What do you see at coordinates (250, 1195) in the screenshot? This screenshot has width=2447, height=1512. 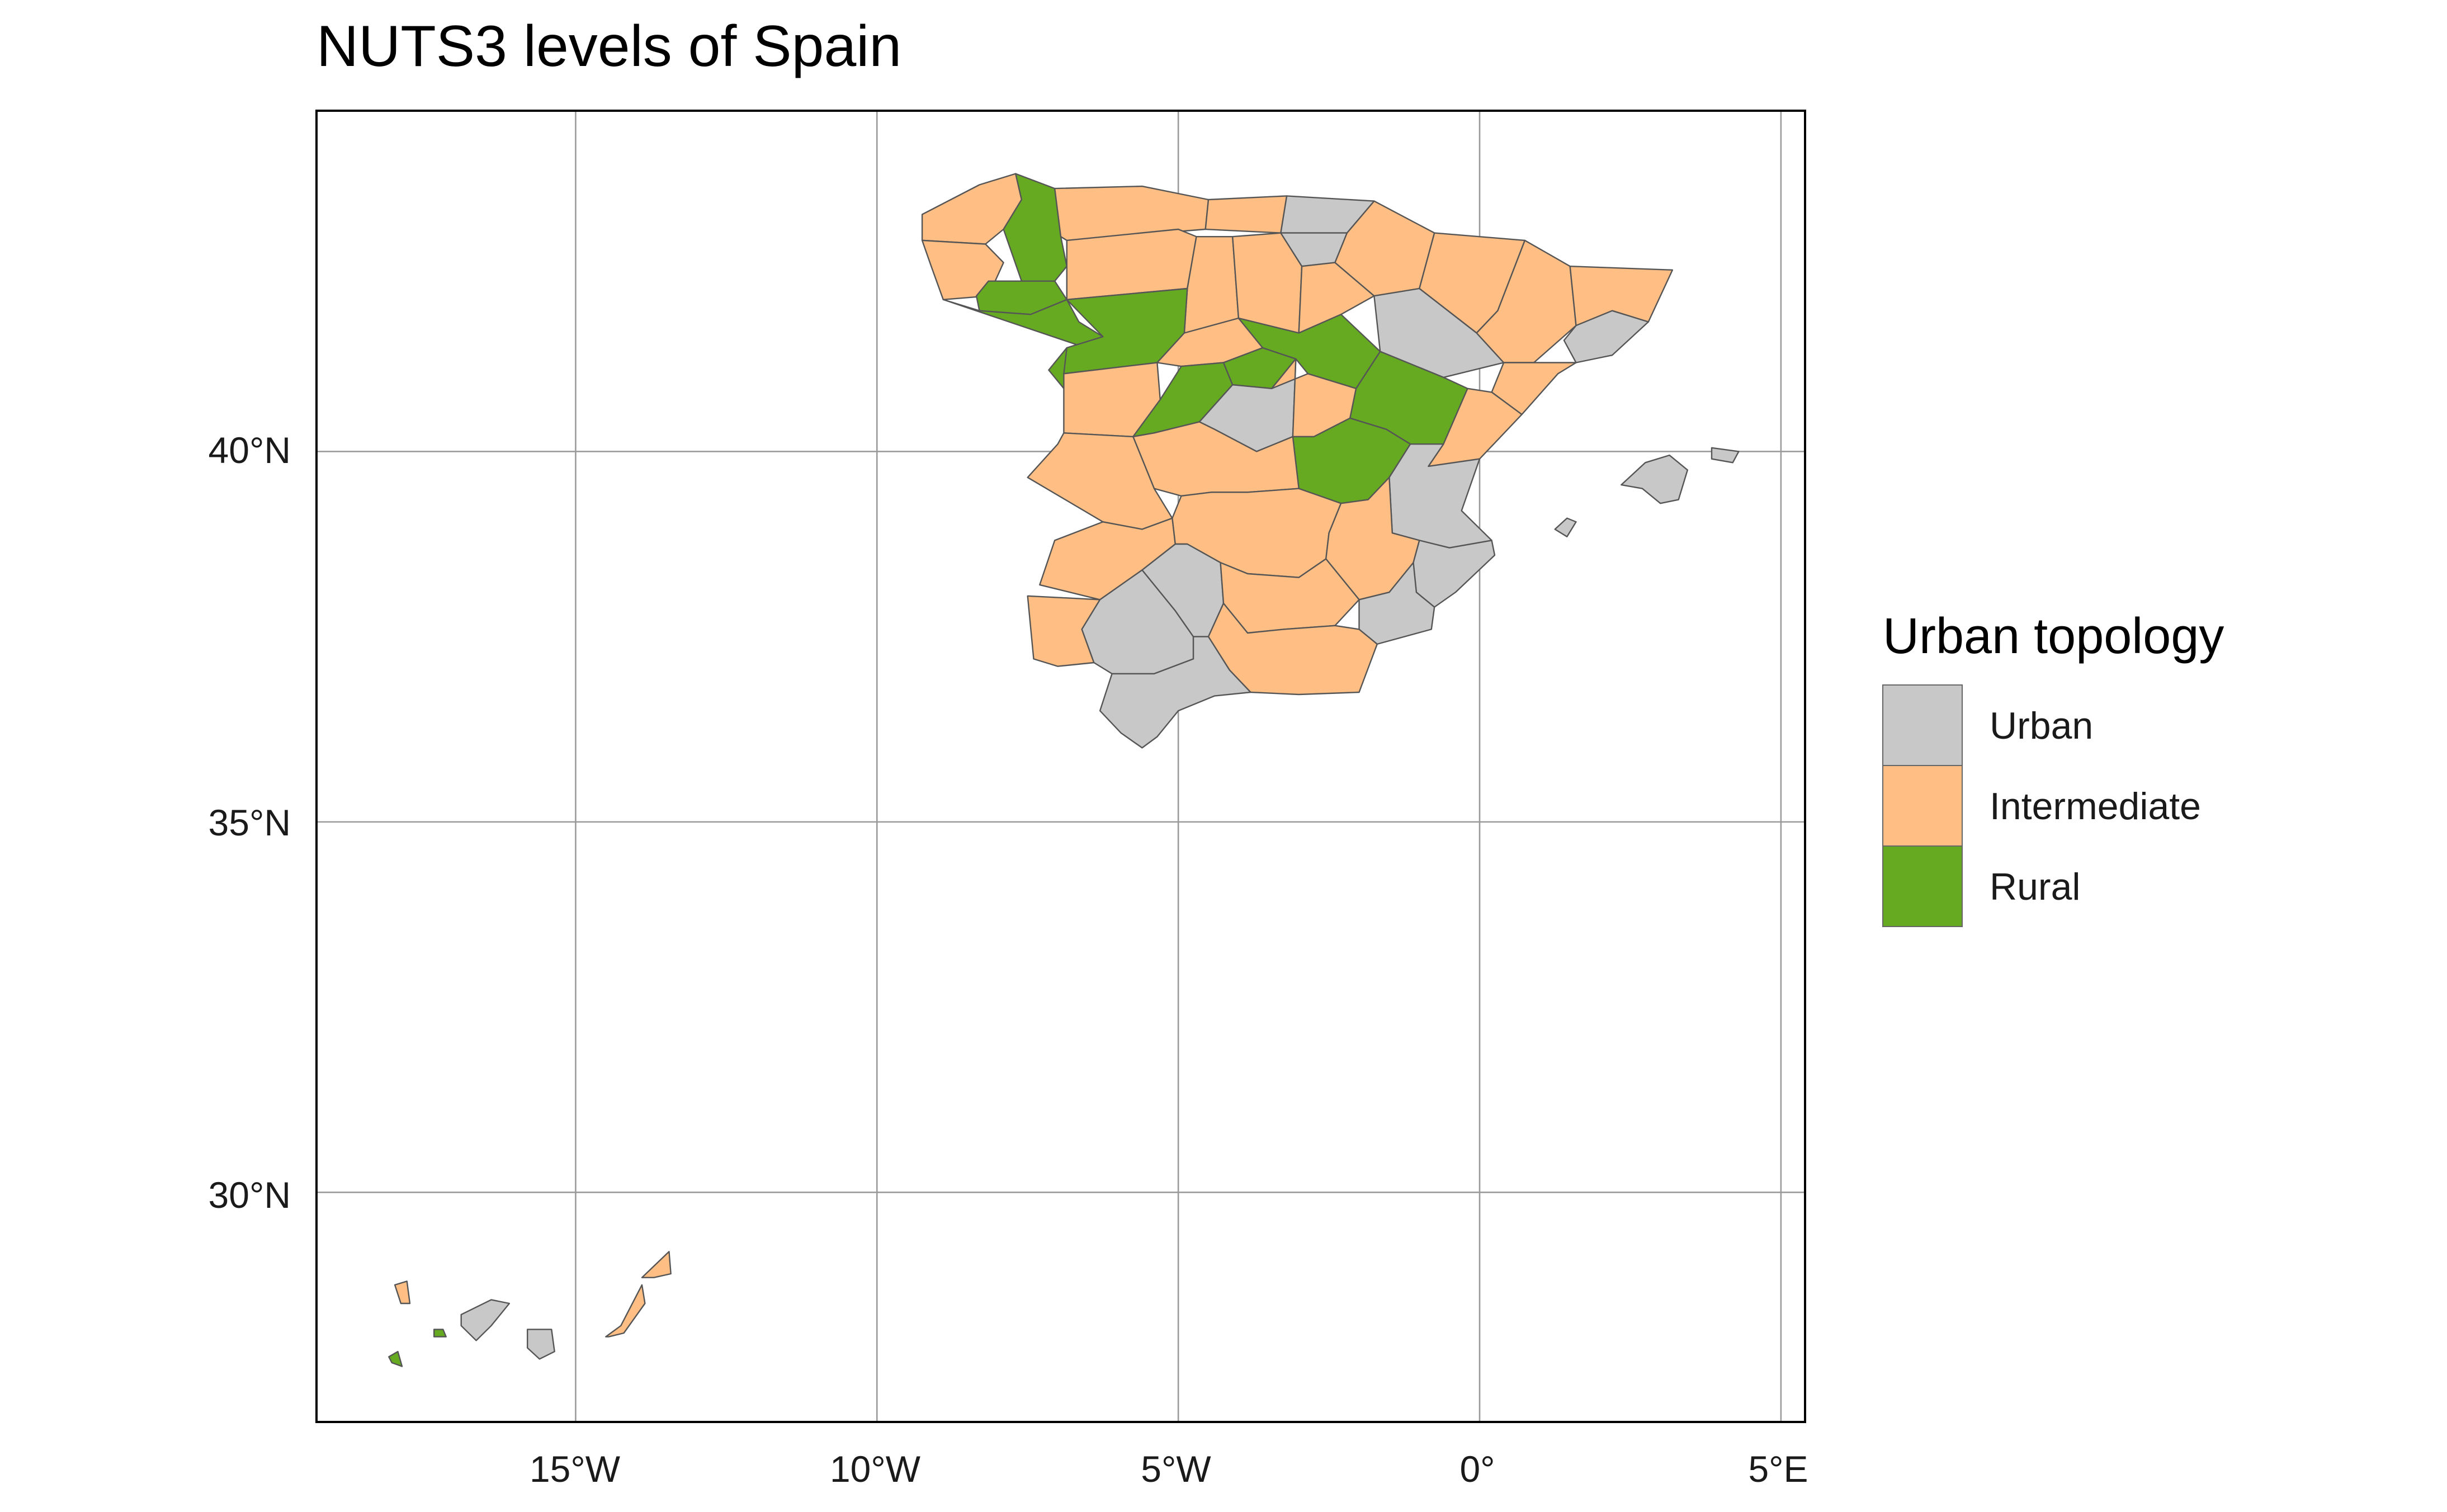 I see `y-tick-label-30n: 30°N` at bounding box center [250, 1195].